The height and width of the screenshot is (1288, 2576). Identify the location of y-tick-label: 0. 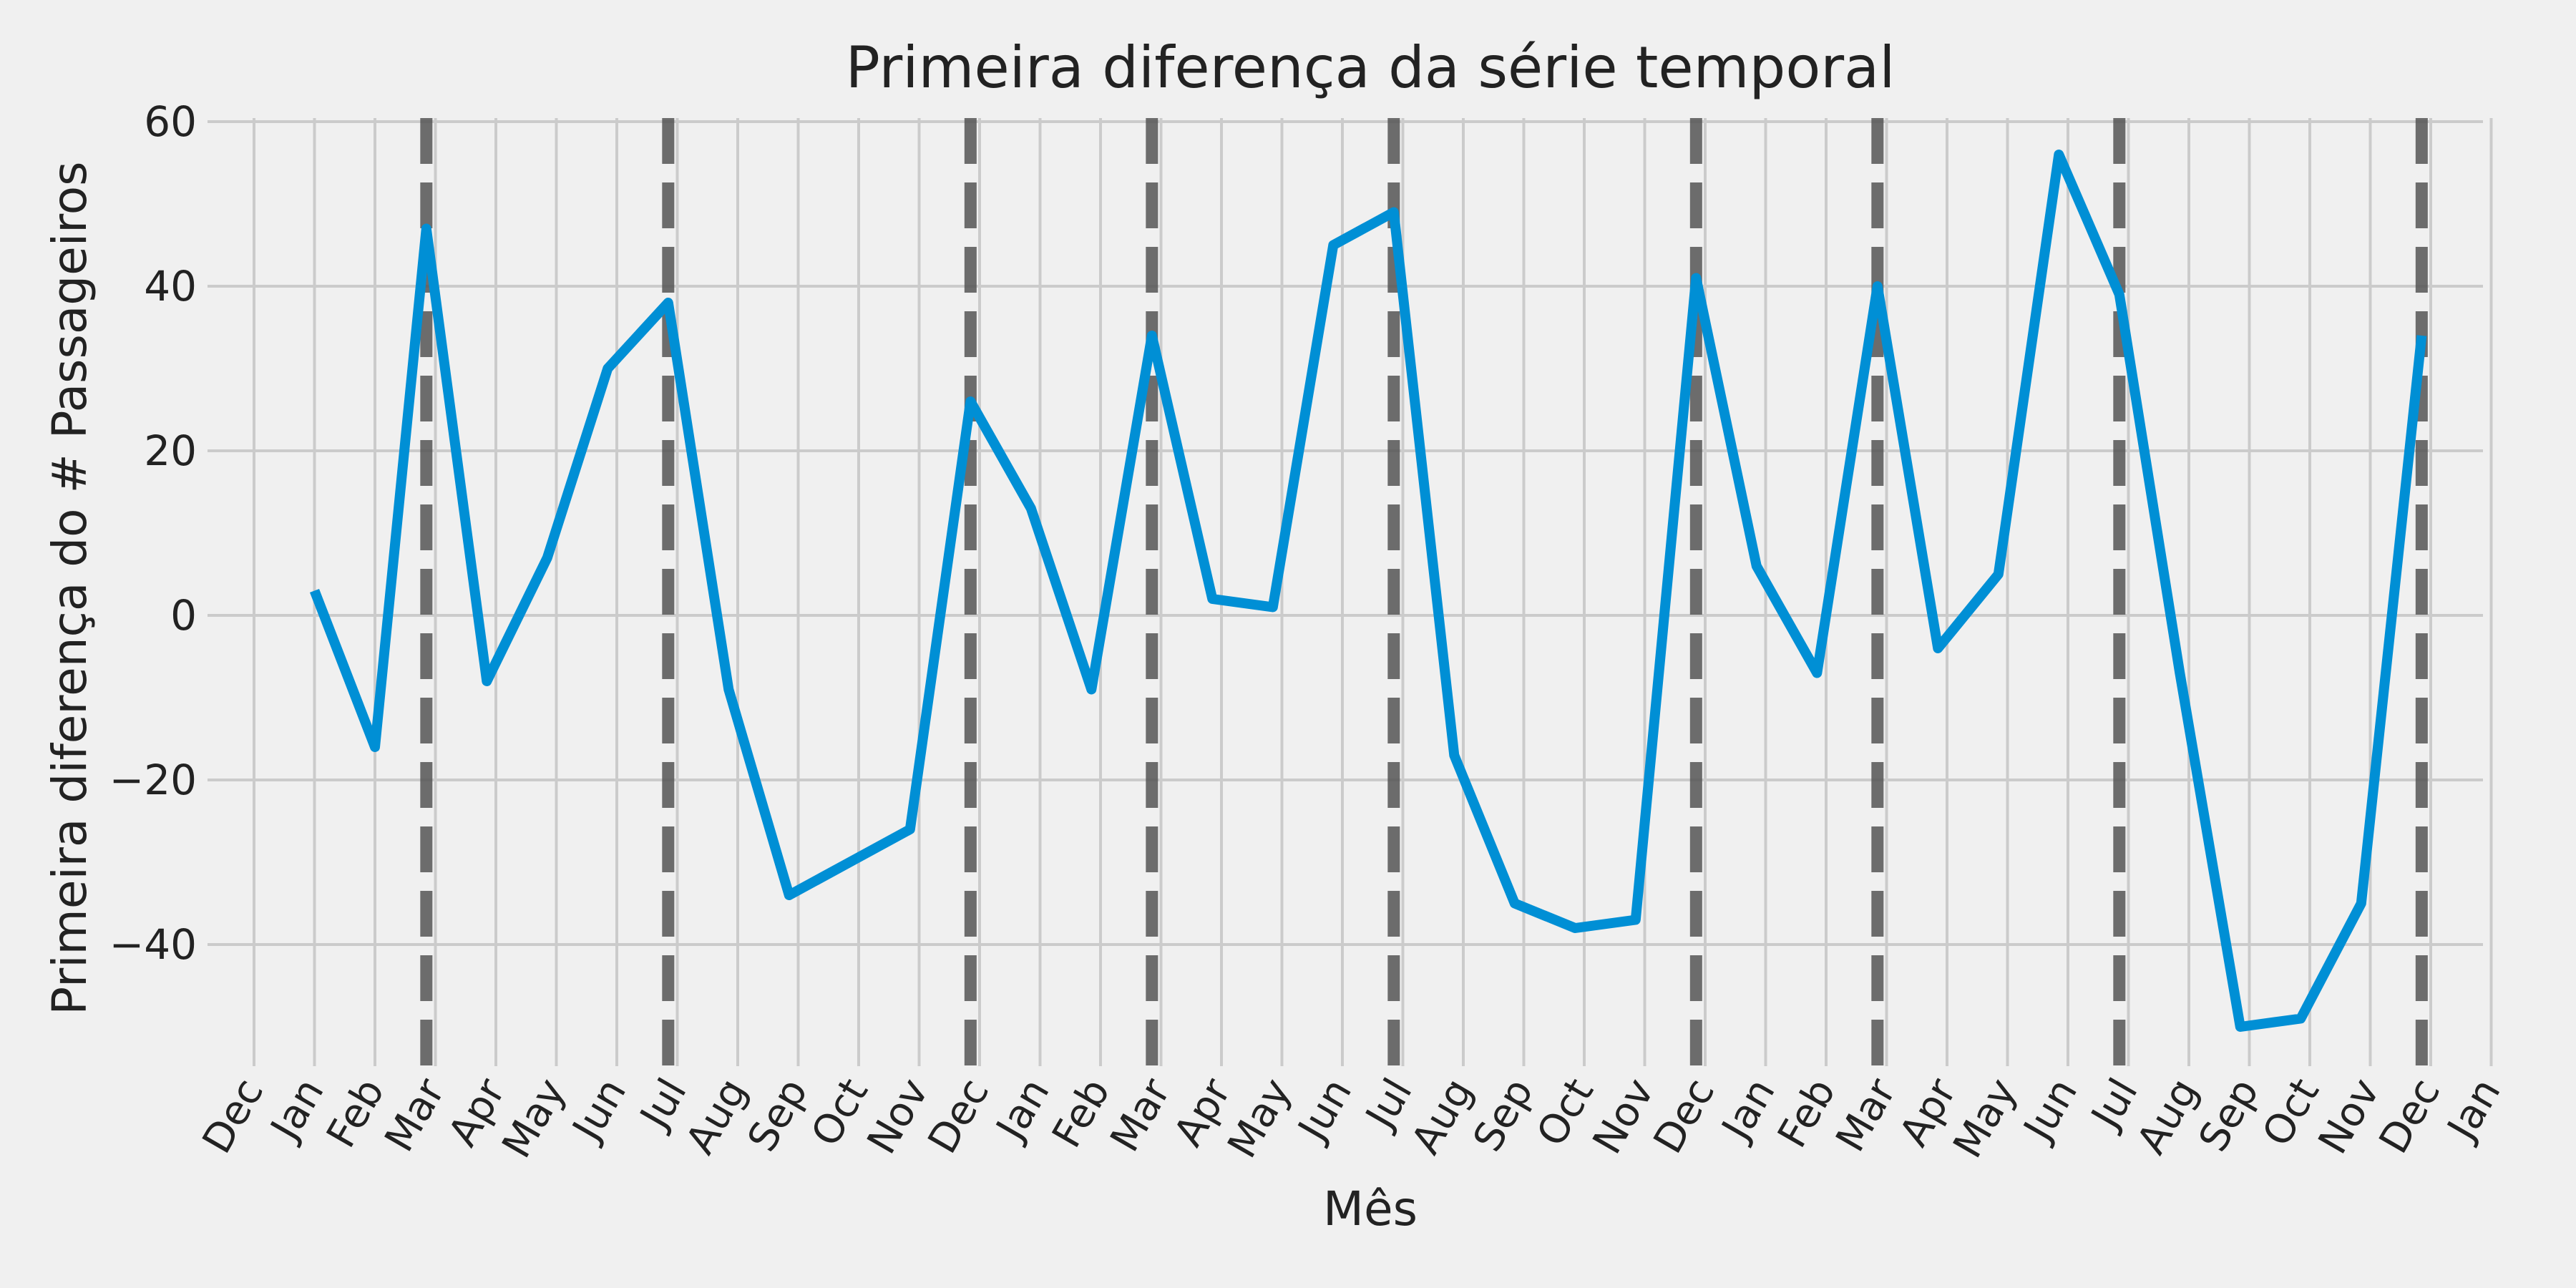
(183, 615).